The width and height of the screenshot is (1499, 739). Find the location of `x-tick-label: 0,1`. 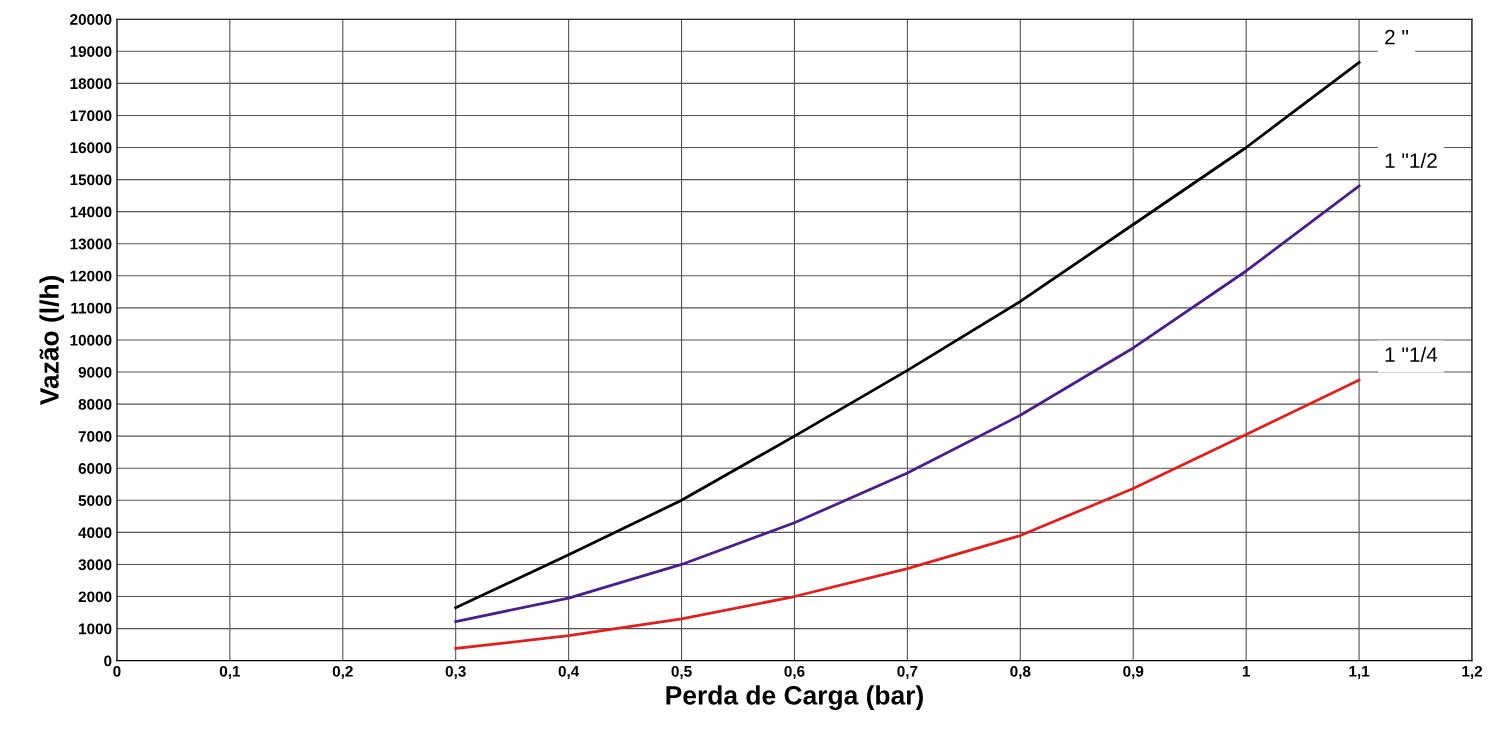

x-tick-label: 0,1 is located at coordinates (230, 672).